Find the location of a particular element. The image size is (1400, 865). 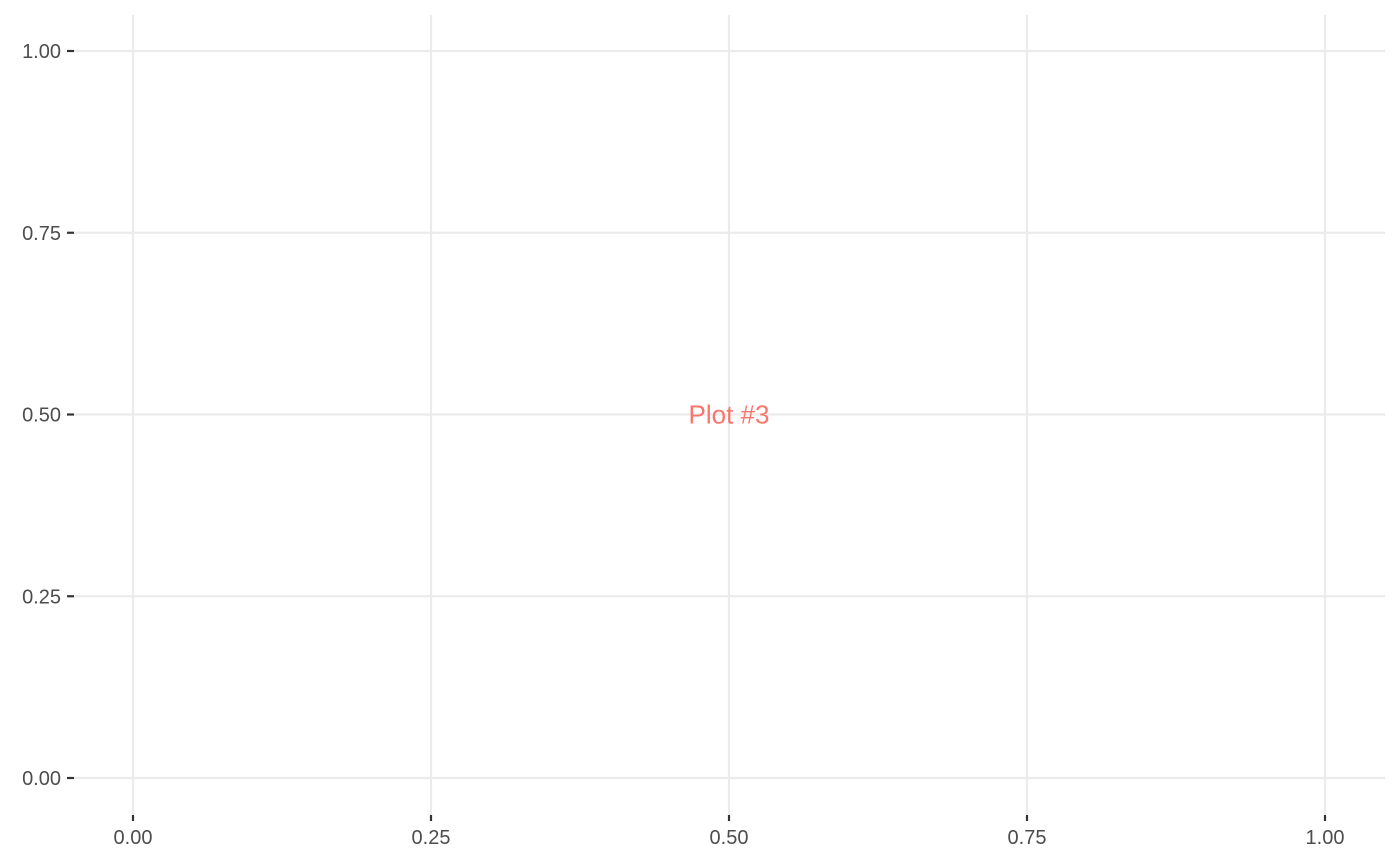

annotations: Plot #3 is located at coordinates (729, 415).